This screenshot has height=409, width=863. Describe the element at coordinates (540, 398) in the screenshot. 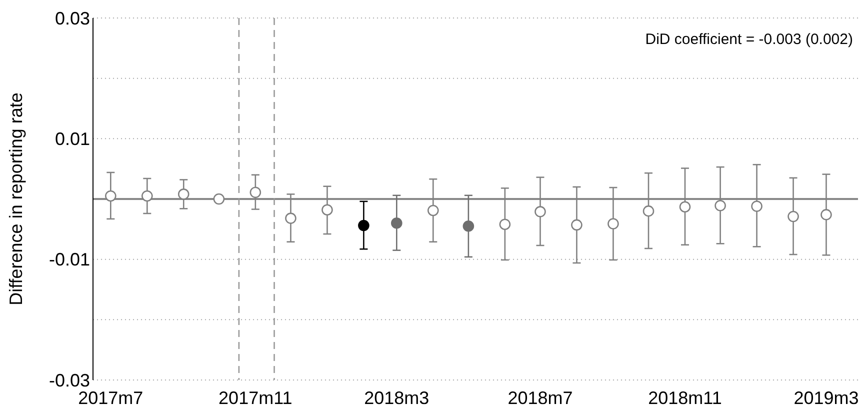

I see `x-tick-label: 2018m7` at that location.